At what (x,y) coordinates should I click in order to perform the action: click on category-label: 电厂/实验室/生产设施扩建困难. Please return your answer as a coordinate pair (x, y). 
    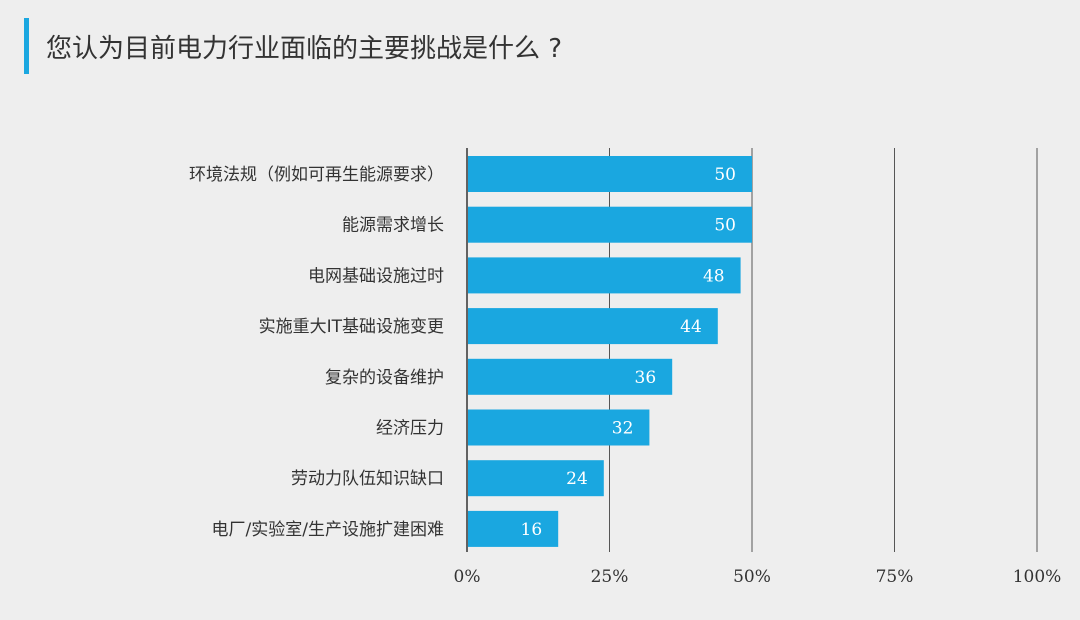
    Looking at the image, I should click on (328, 530).